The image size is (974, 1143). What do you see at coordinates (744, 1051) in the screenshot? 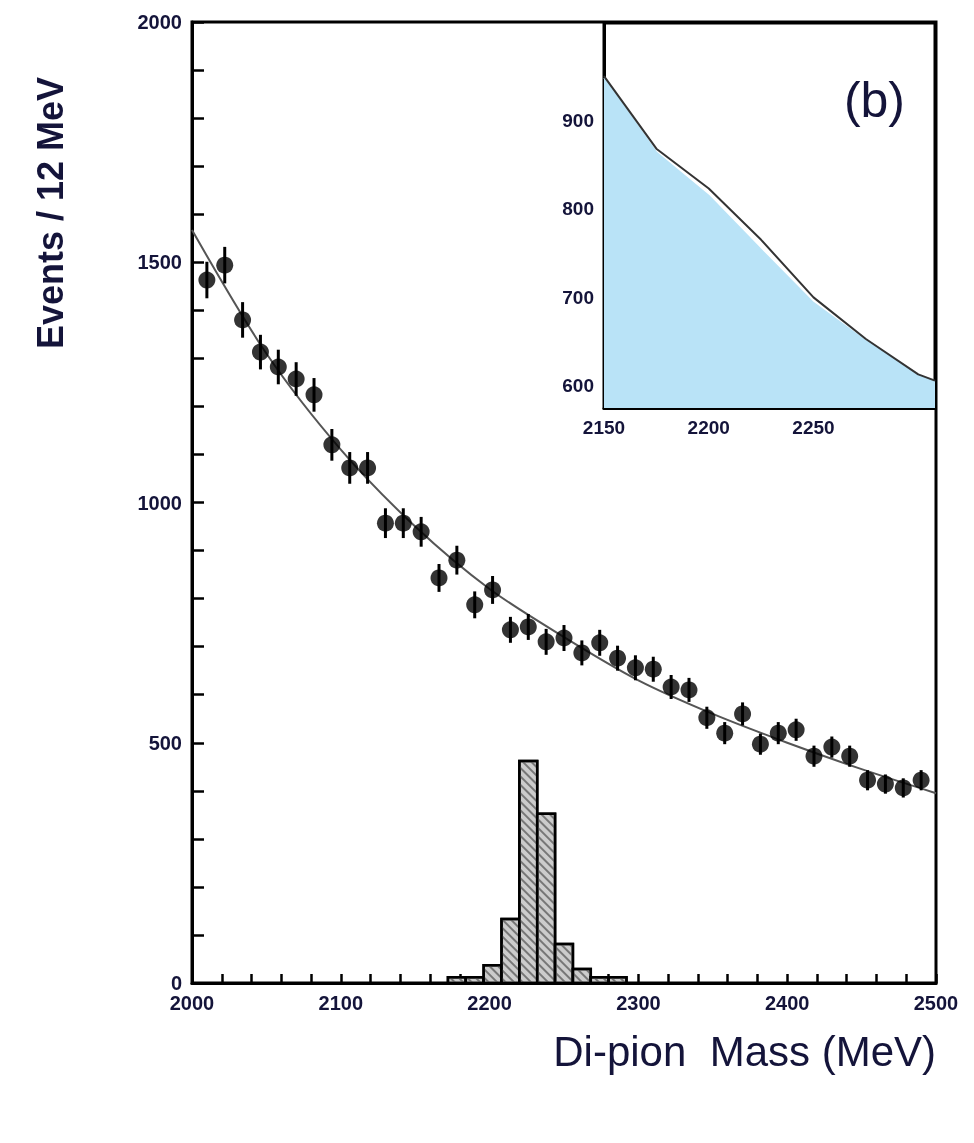
I see `x-axis-title: Di-pion Mass (MeV)` at bounding box center [744, 1051].